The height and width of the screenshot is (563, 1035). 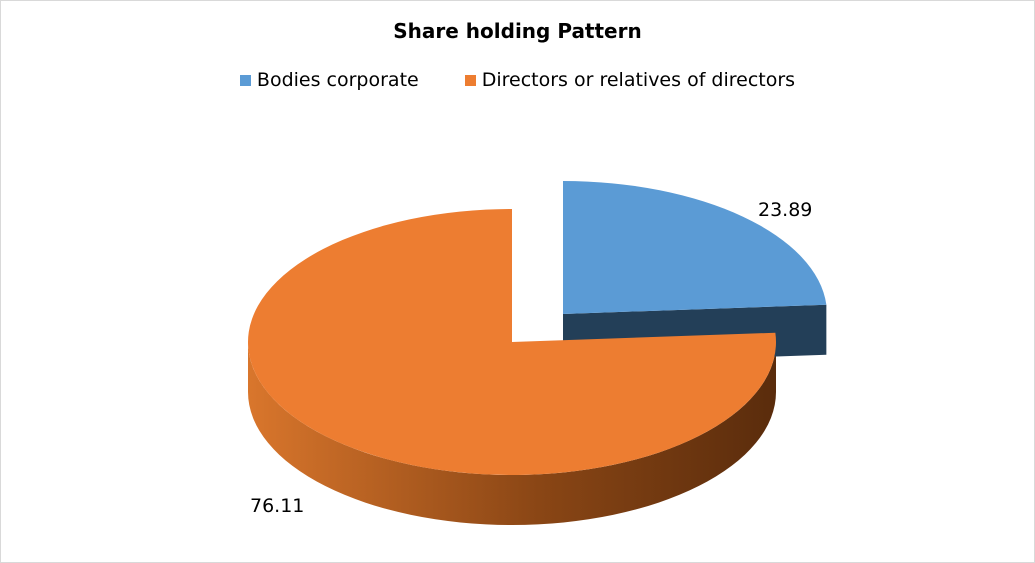 What do you see at coordinates (245, 80) in the screenshot?
I see `legend-swatch-bodies-corporate` at bounding box center [245, 80].